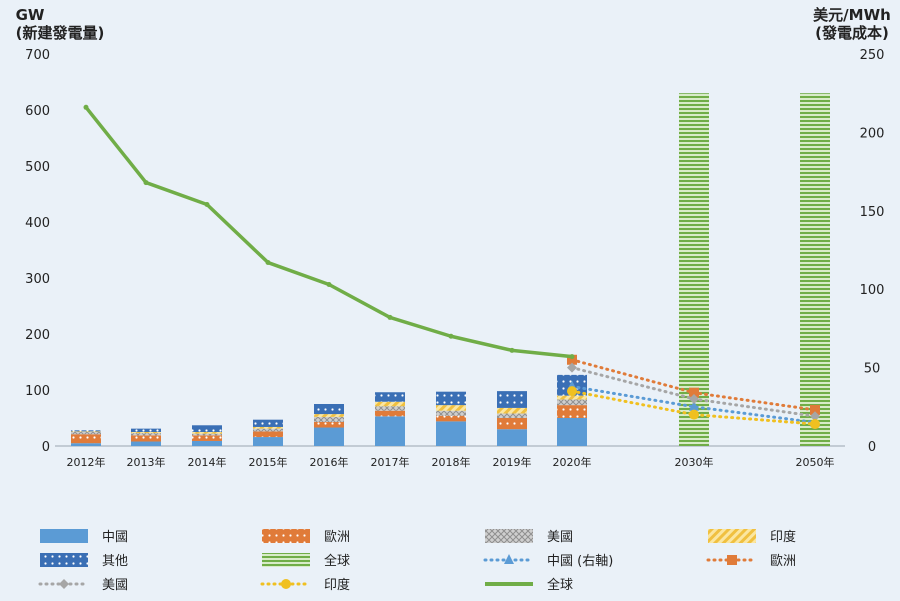 Image resolution: width=900 pixels, height=601 pixels. I want to click on legend-item: 其他, so click(84, 561).